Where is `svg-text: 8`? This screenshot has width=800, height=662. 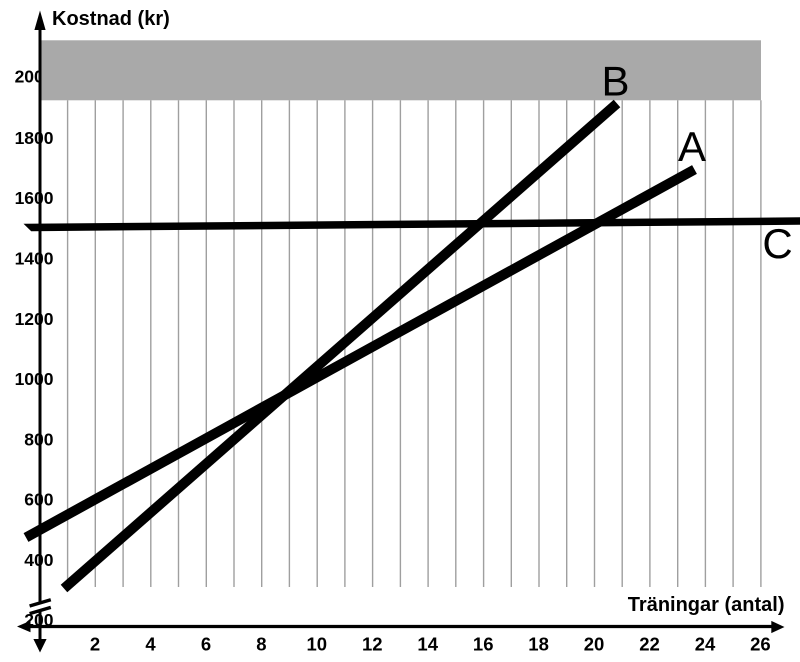 svg-text: 8 is located at coordinates (261, 644).